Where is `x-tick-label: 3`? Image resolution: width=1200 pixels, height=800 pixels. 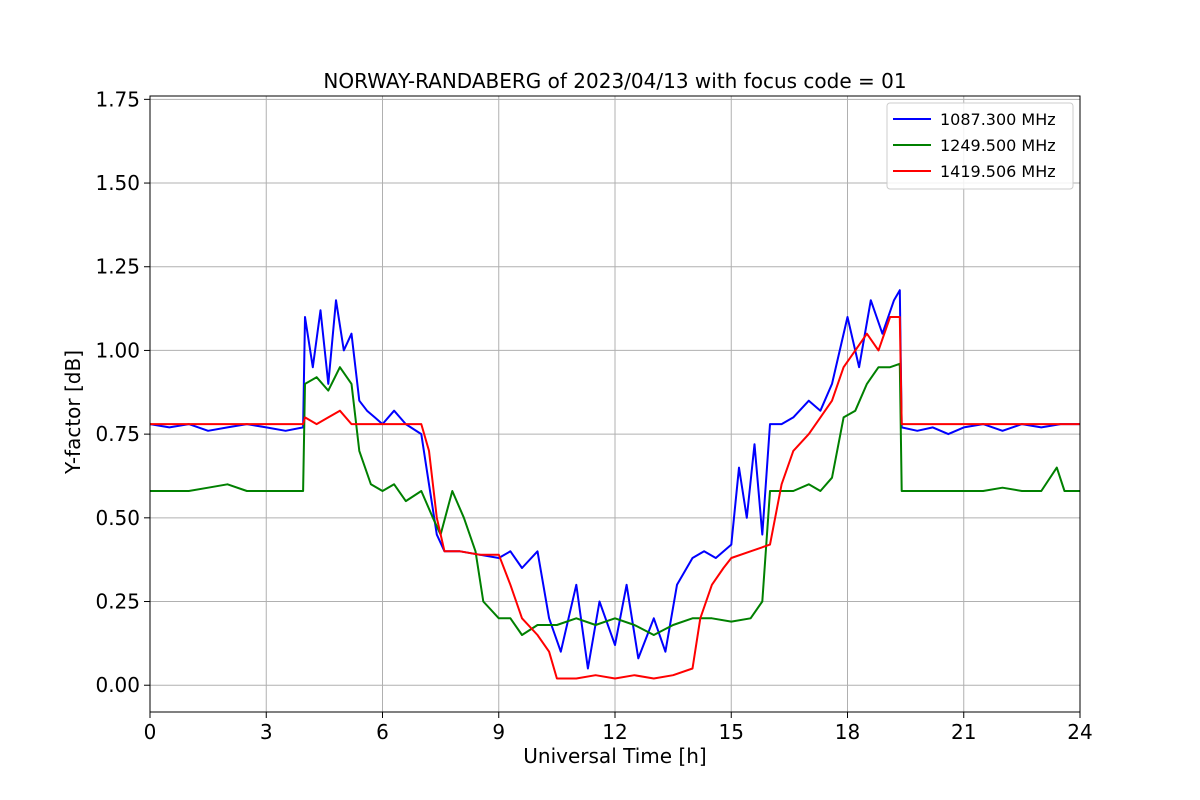
x-tick-label: 3 is located at coordinates (266, 732).